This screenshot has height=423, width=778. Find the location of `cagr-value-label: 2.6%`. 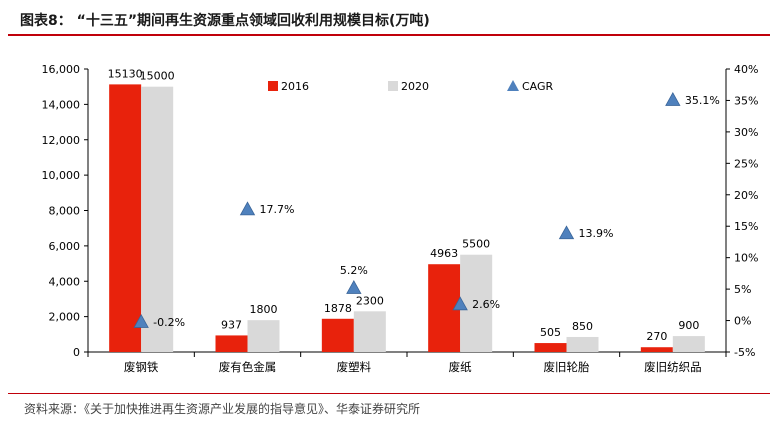

cagr-value-label: 2.6% is located at coordinates (486, 304).